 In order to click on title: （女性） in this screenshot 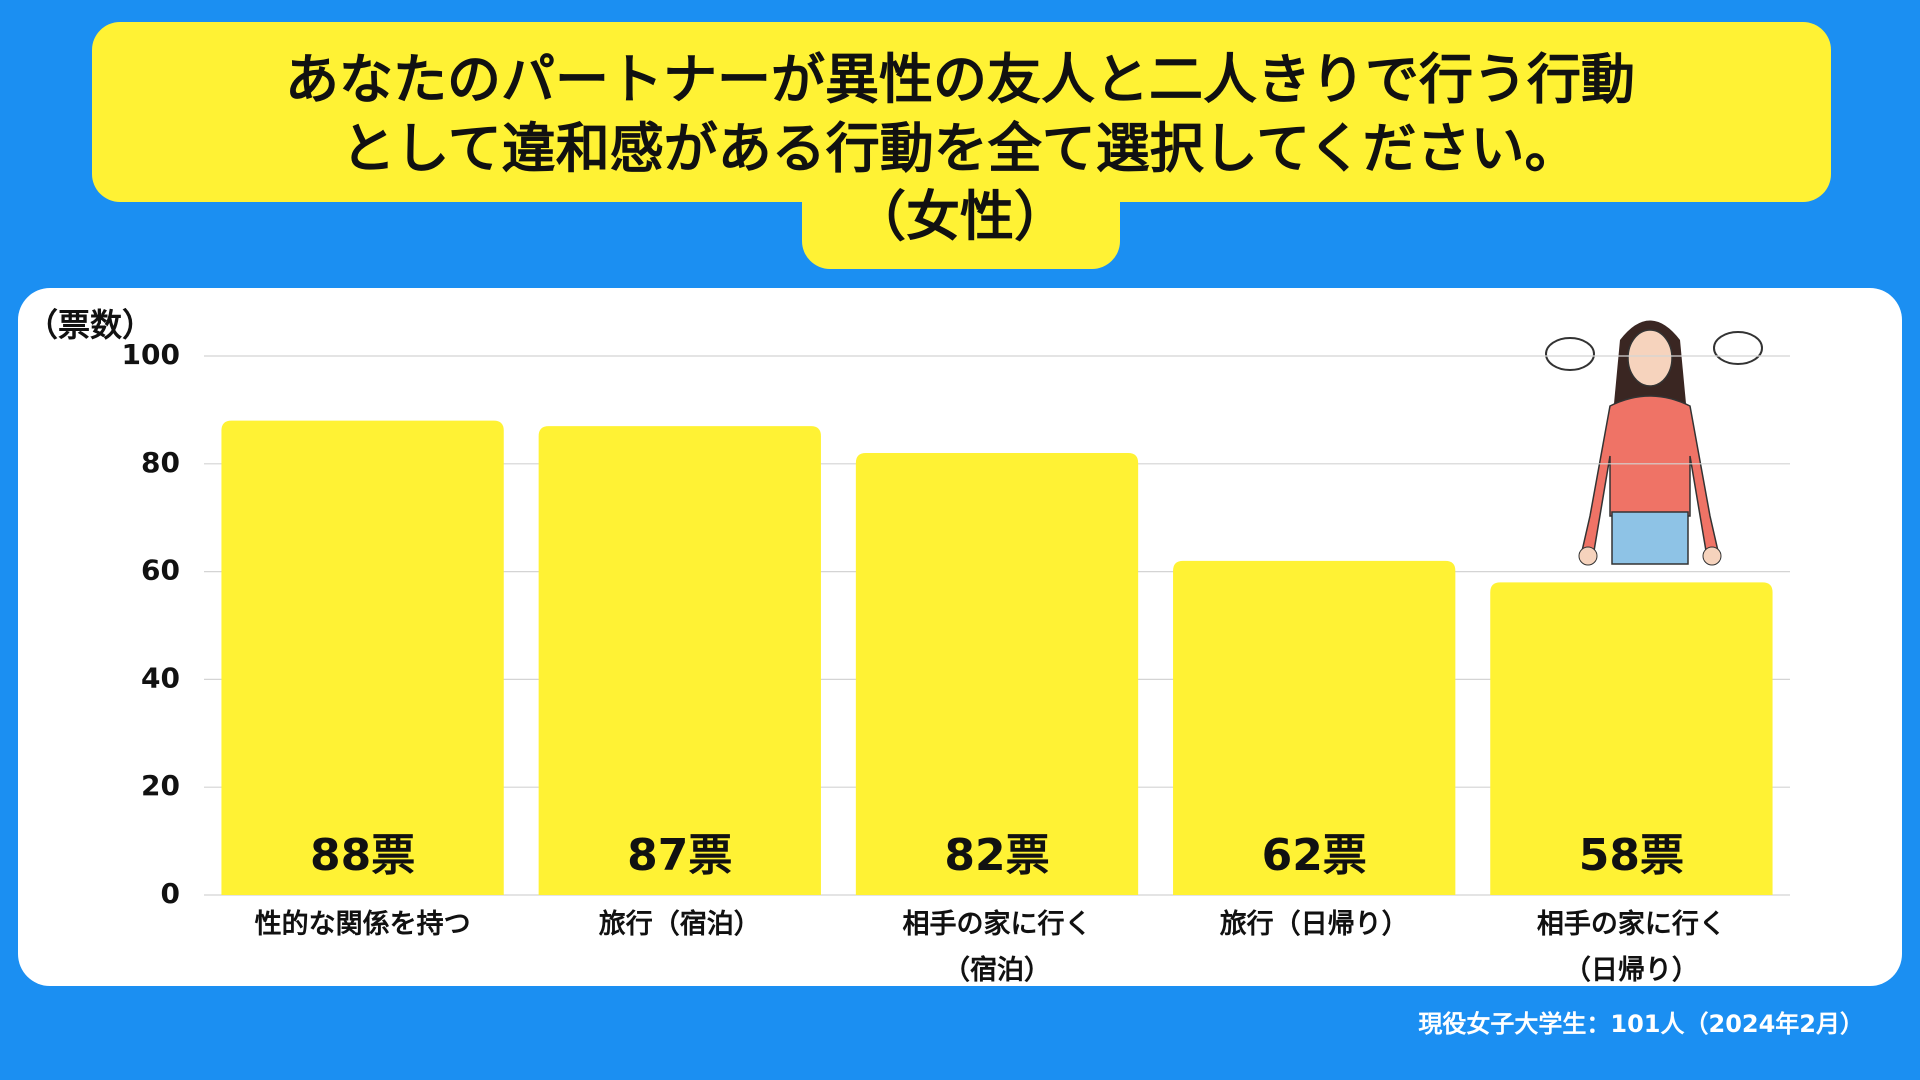, I will do `click(960, 216)`.